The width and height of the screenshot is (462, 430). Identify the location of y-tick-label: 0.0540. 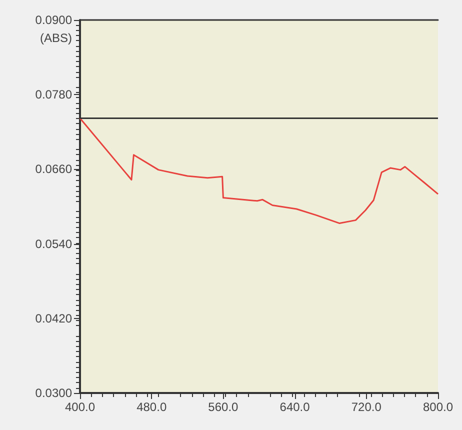
(53, 243).